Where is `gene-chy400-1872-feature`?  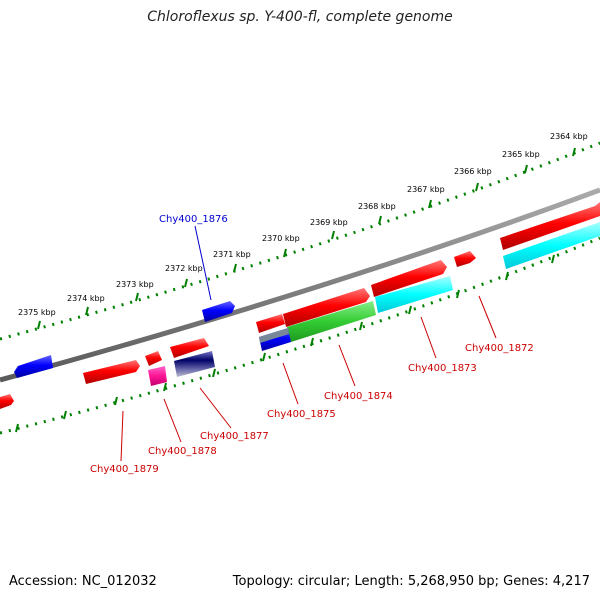 gene-chy400-1872-feature is located at coordinates (551, 245).